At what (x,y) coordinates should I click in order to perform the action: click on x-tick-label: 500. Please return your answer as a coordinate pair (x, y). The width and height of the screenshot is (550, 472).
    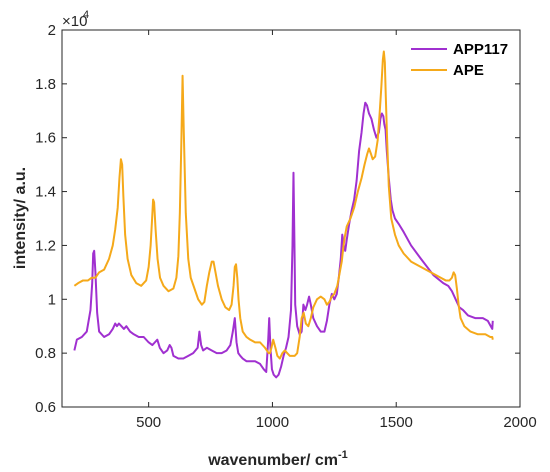
    Looking at the image, I should click on (148, 422).